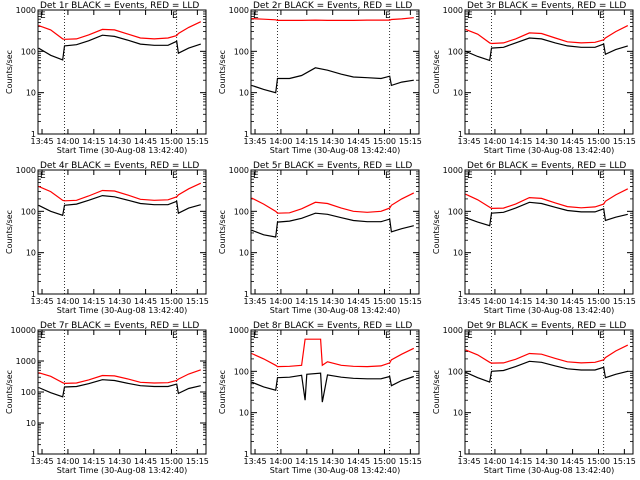 The image size is (640, 480). What do you see at coordinates (119, 166) in the screenshot?
I see `panel-title: Det 4r BLACK = Events, RED = LLD` at bounding box center [119, 166].